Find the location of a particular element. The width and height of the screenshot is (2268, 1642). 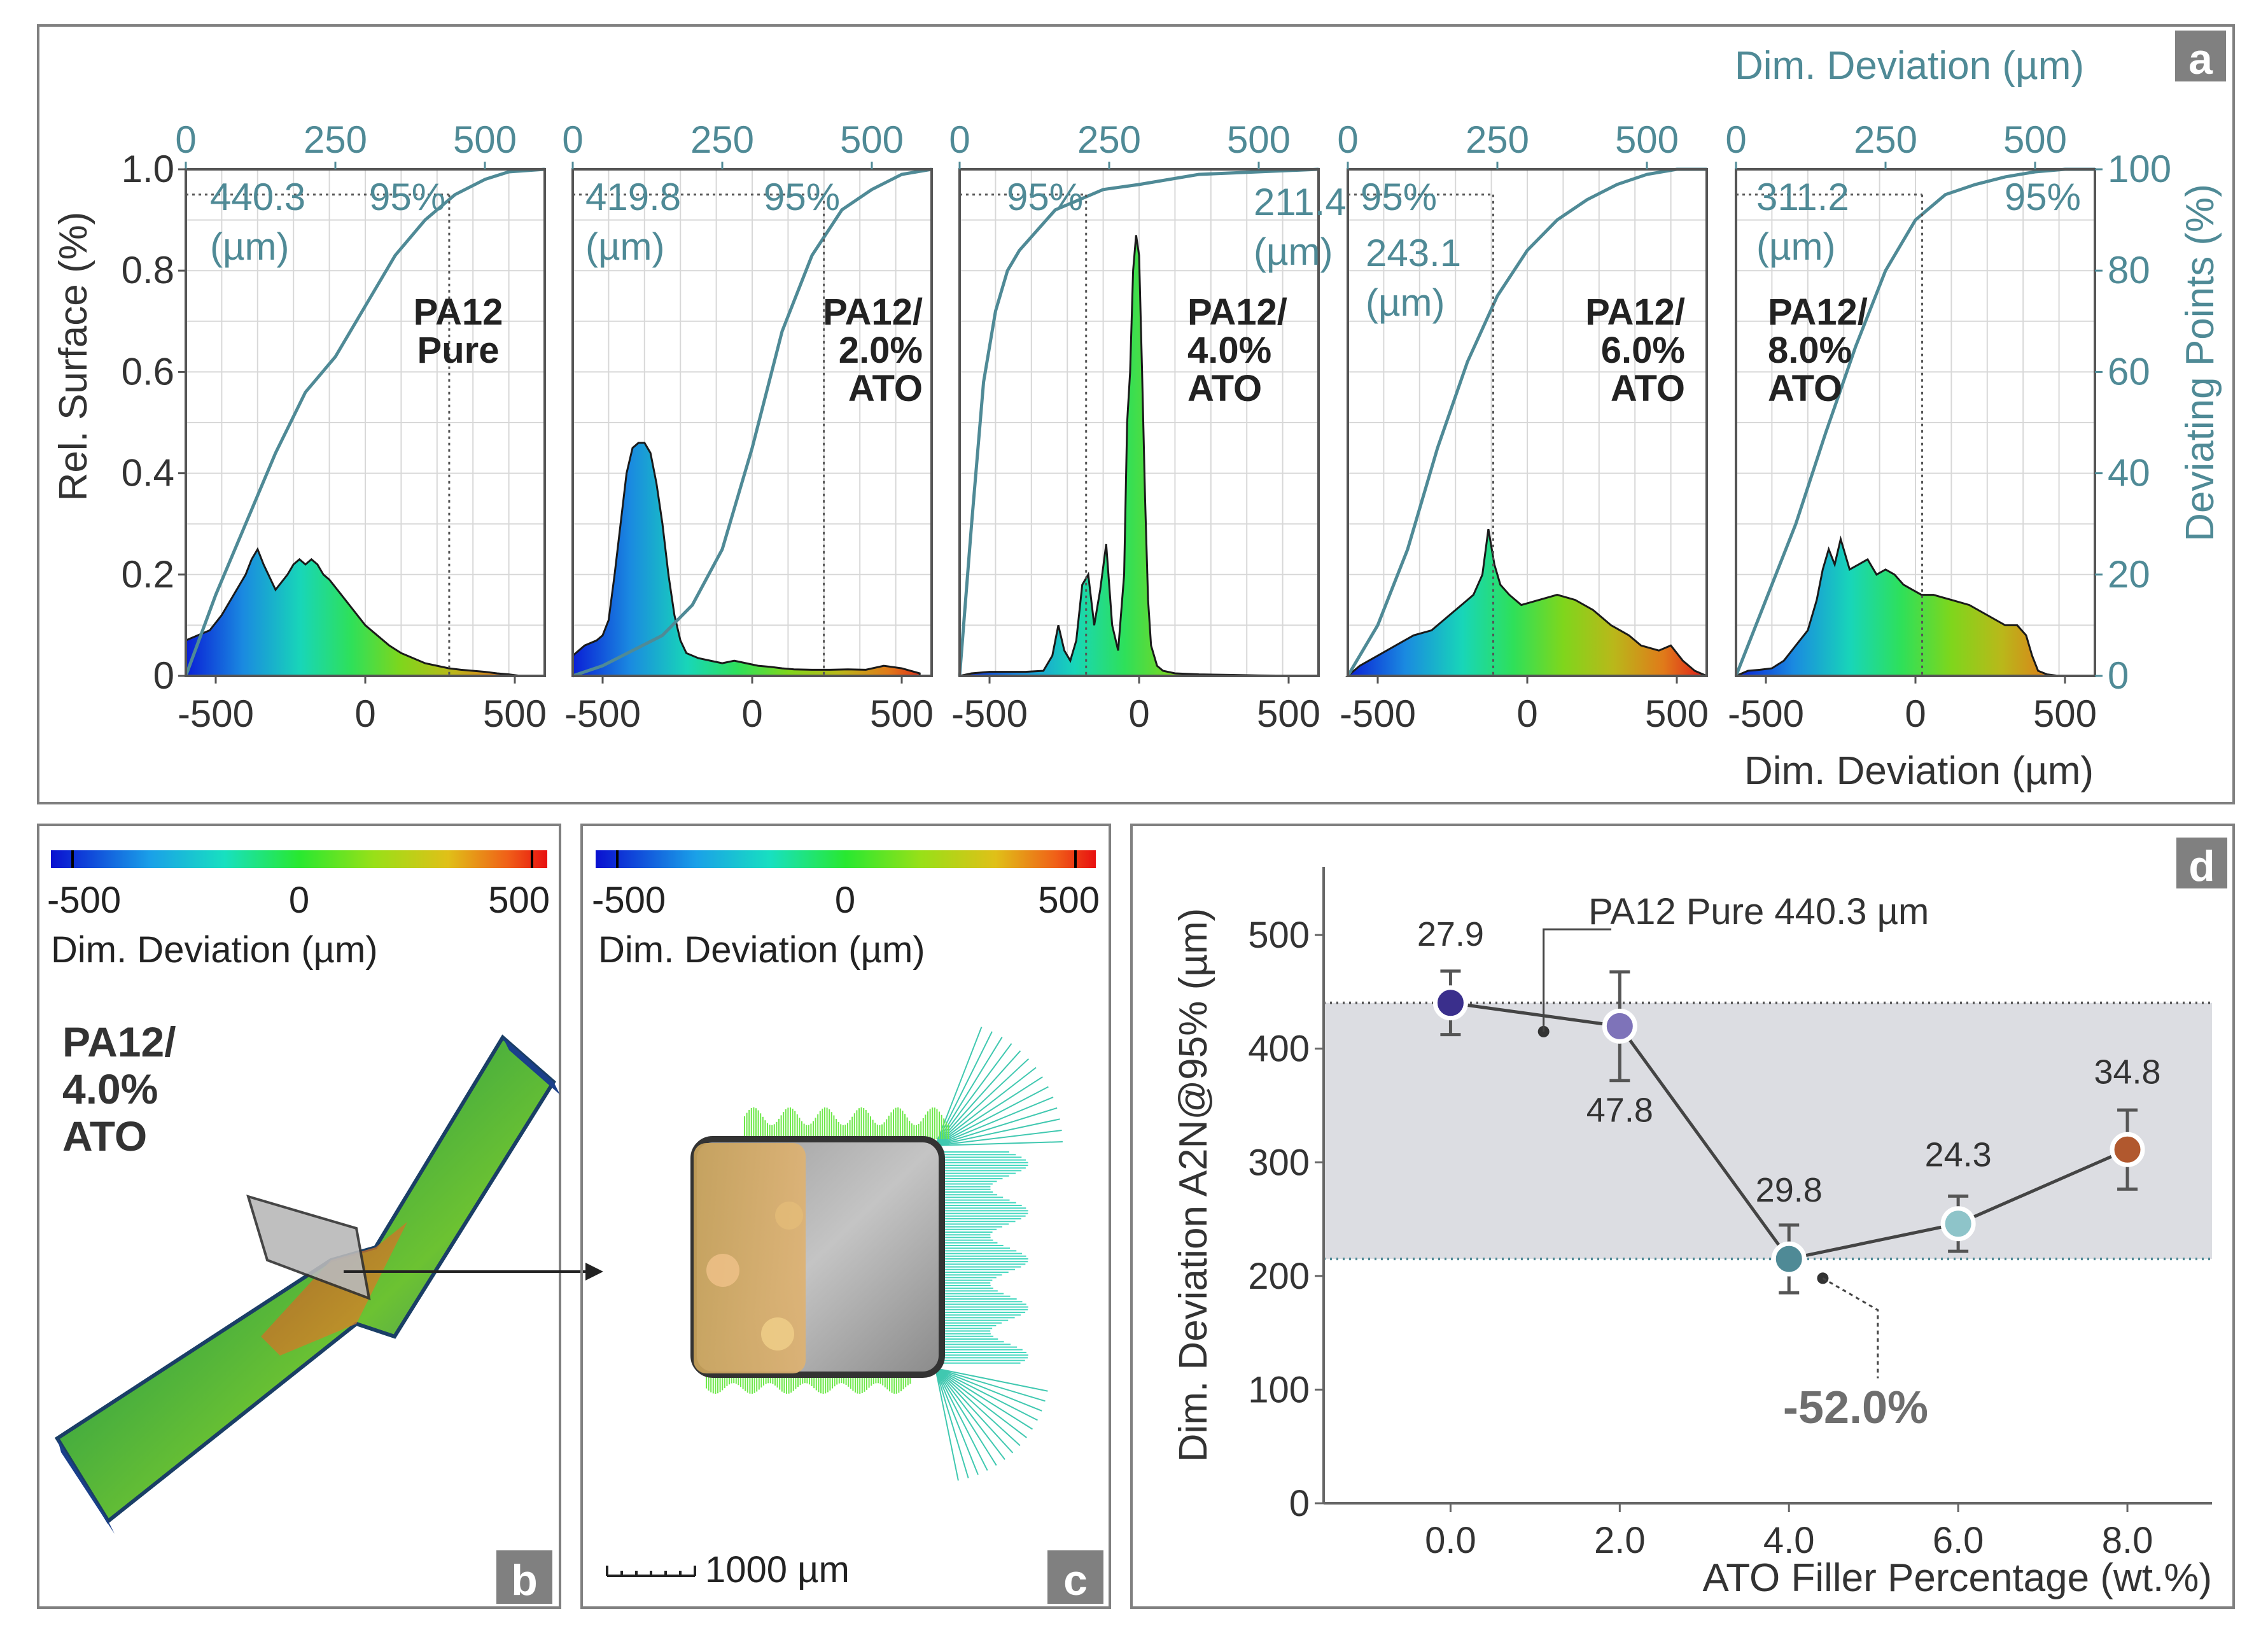

reference-pointer-line is located at coordinates (1577, 980).